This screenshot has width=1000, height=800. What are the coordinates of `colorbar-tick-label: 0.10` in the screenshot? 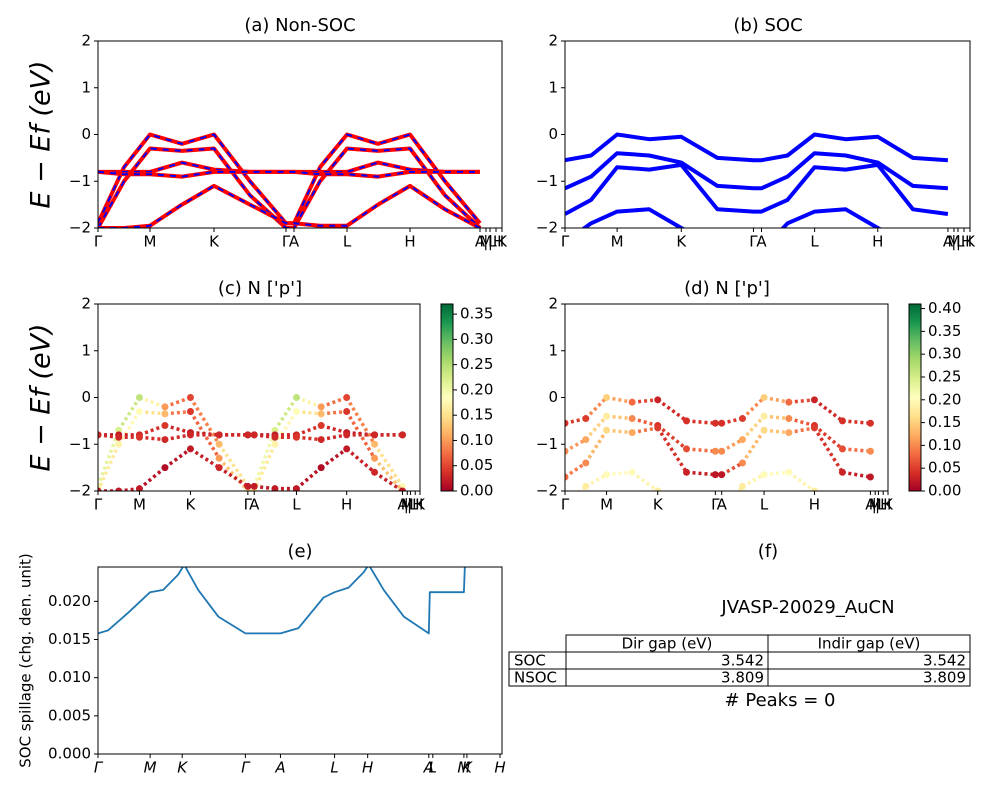 It's located at (476, 440).